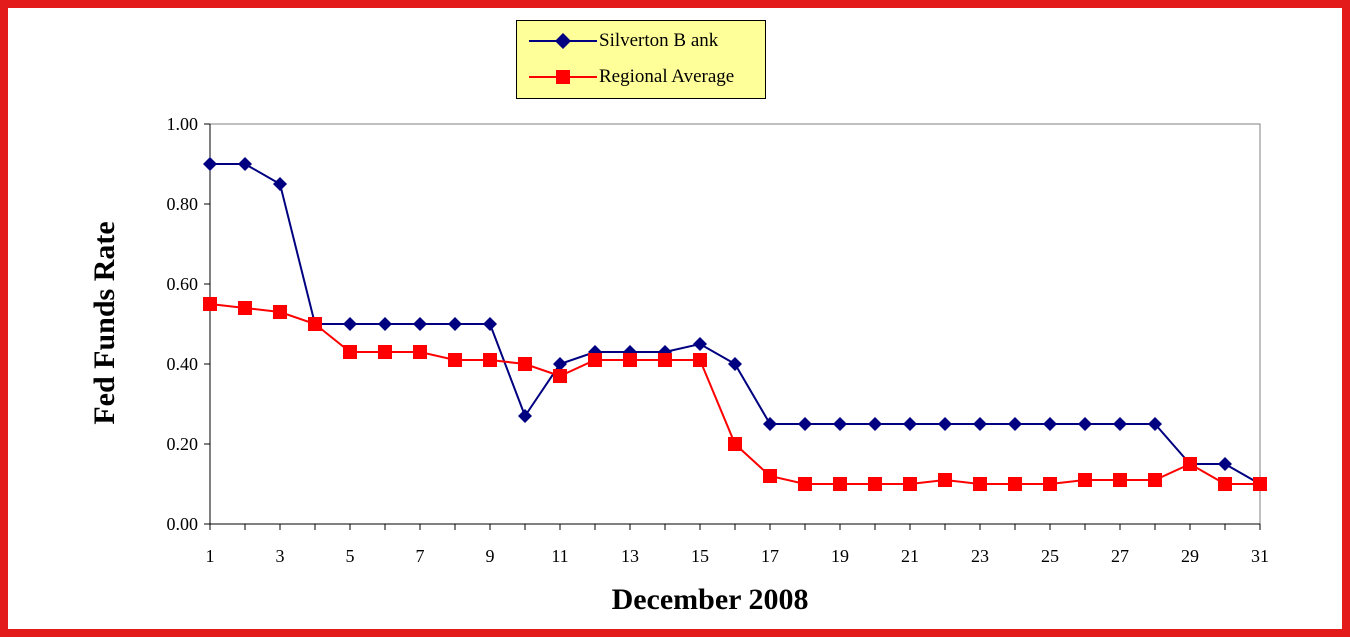  What do you see at coordinates (840, 556) in the screenshot?
I see `x-tick-label: 19` at bounding box center [840, 556].